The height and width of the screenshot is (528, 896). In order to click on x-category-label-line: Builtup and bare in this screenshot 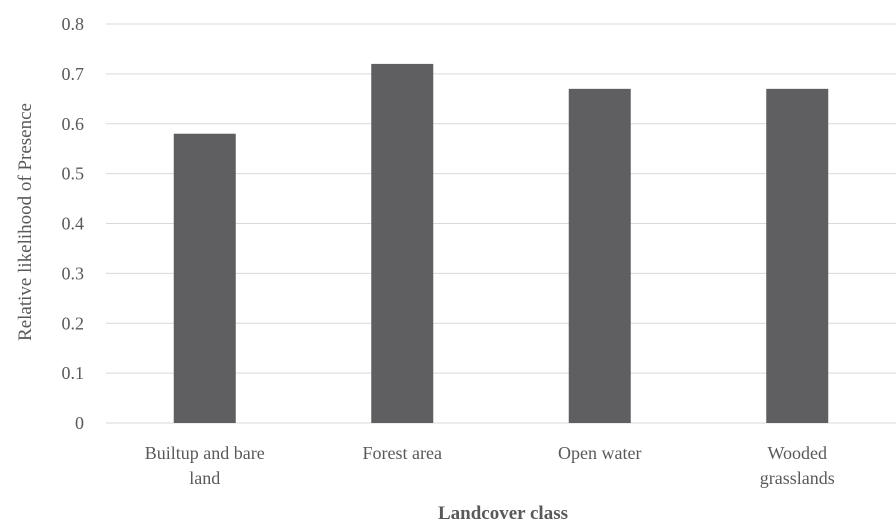, I will do `click(205, 453)`.